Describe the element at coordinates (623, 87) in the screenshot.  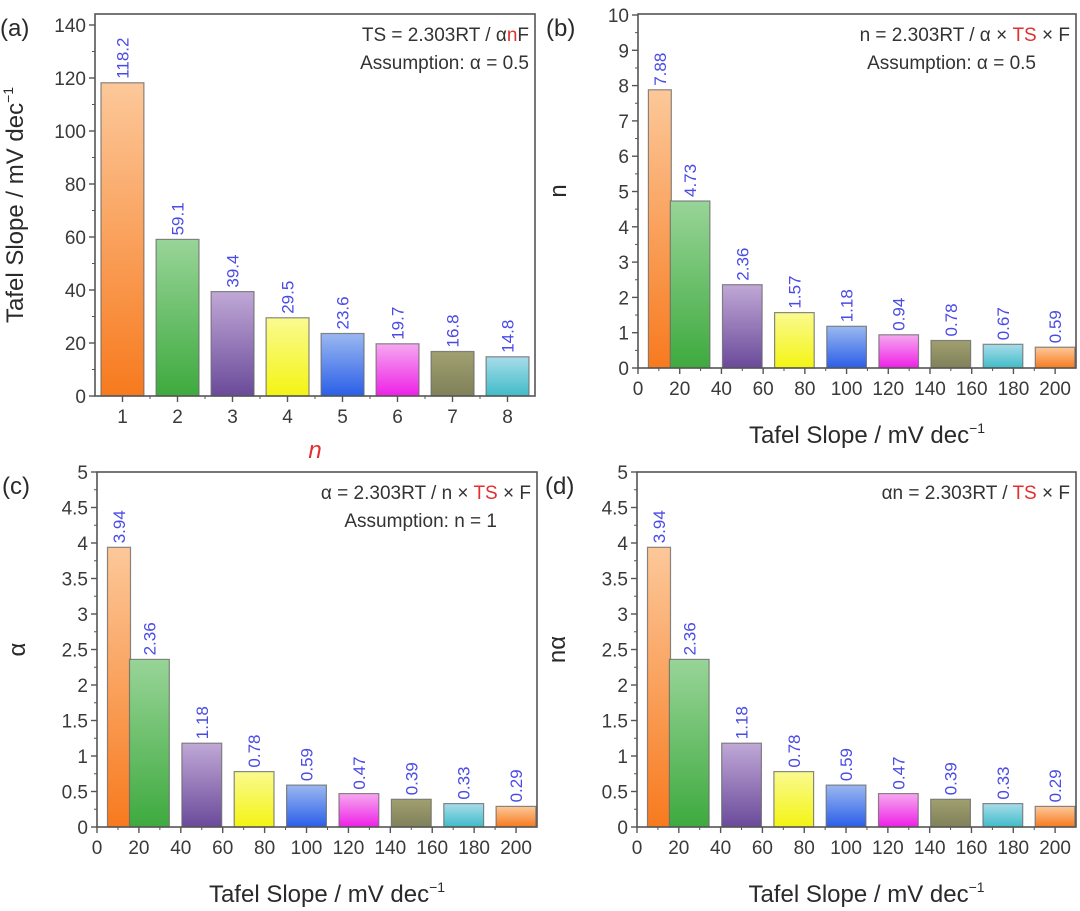
I see `y-tick-label: 8` at that location.